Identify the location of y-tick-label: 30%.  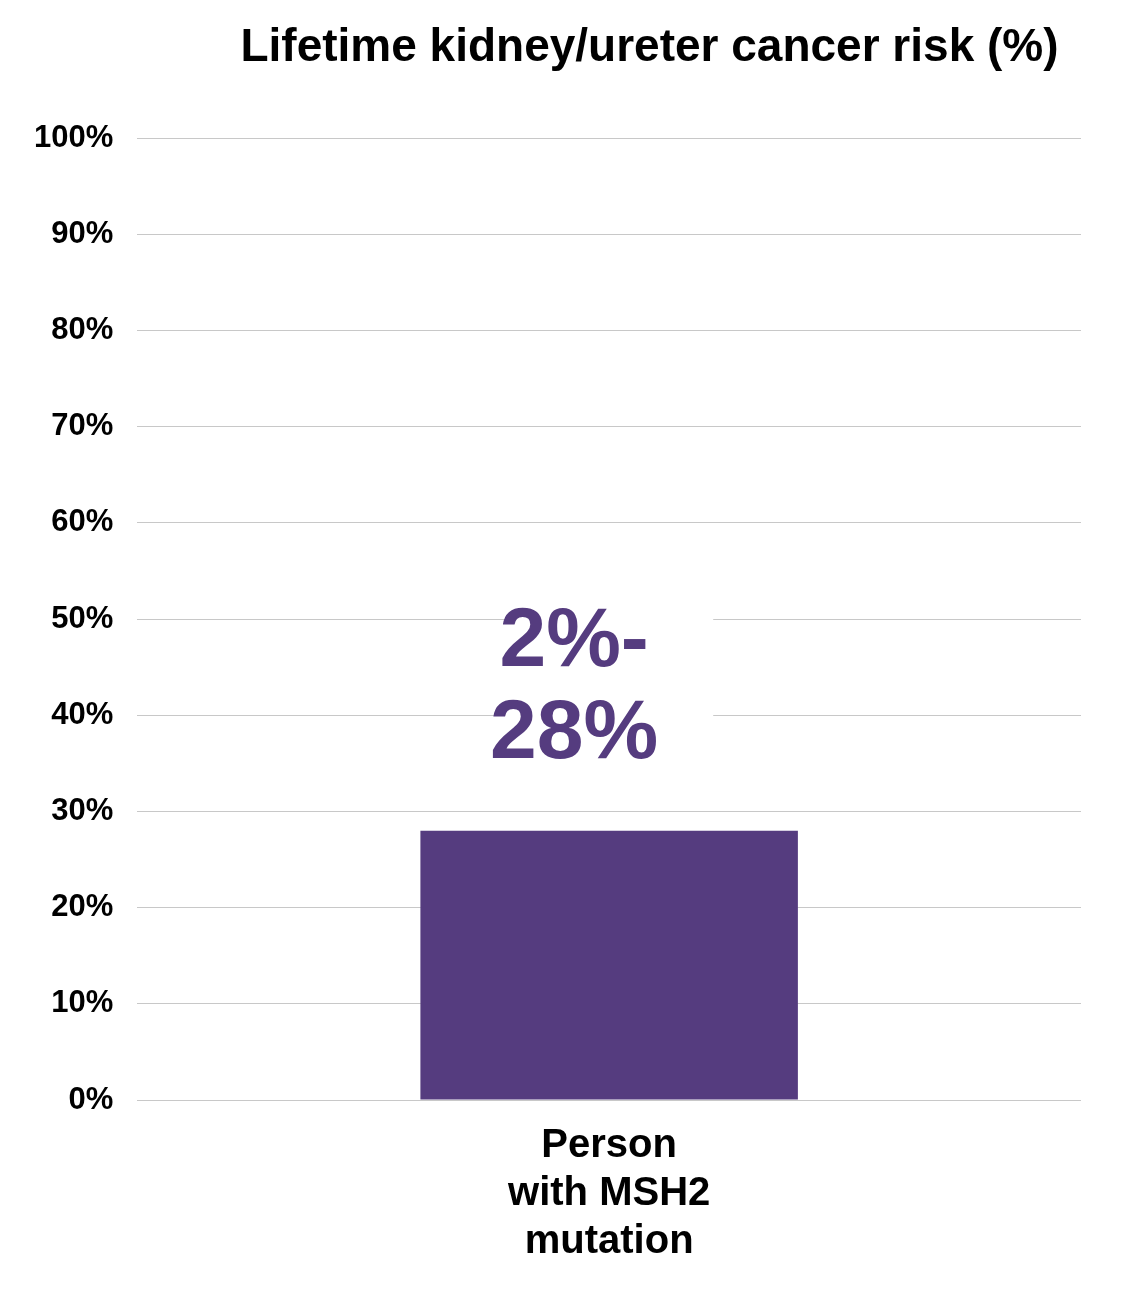
(82, 809).